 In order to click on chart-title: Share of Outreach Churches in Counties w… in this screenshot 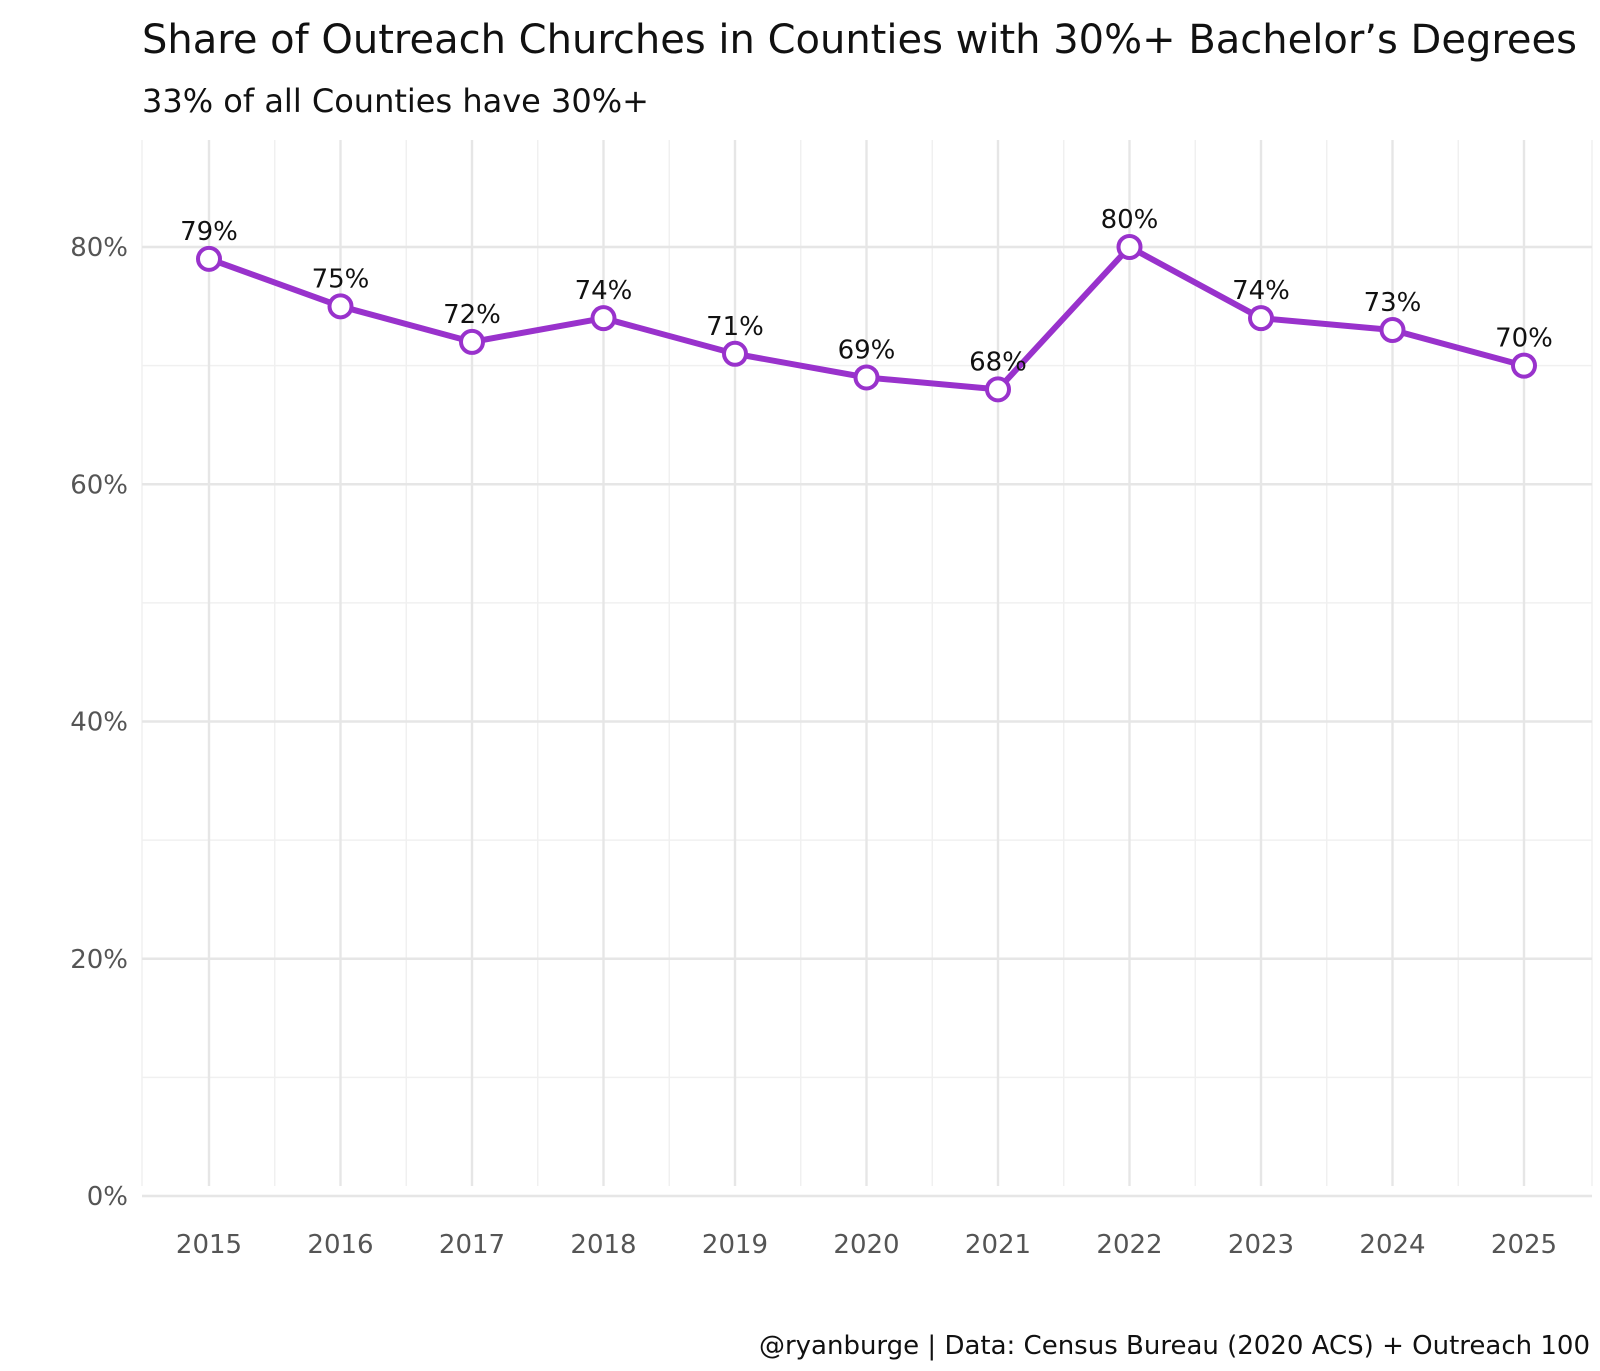, I will do `click(859, 40)`.